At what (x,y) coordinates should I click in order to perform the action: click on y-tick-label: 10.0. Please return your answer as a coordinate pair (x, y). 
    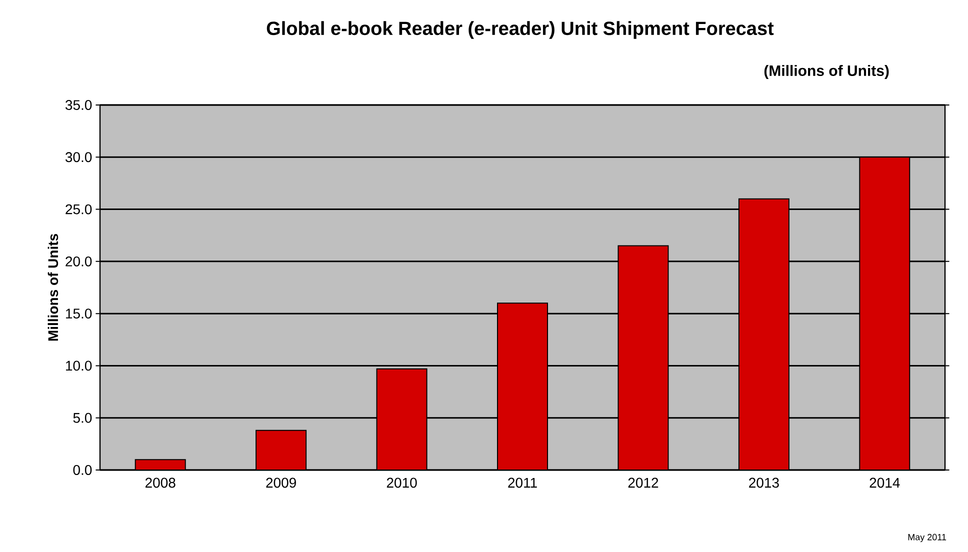
    Looking at the image, I should click on (79, 365).